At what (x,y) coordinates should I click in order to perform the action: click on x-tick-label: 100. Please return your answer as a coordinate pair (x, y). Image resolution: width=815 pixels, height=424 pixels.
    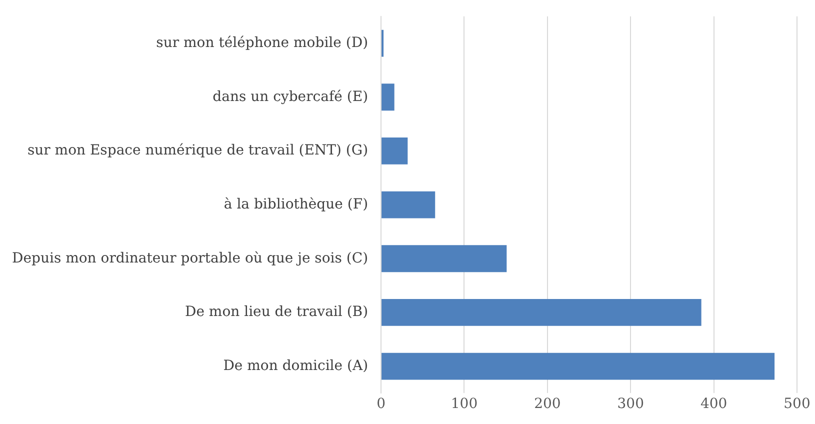
    Looking at the image, I should click on (464, 404).